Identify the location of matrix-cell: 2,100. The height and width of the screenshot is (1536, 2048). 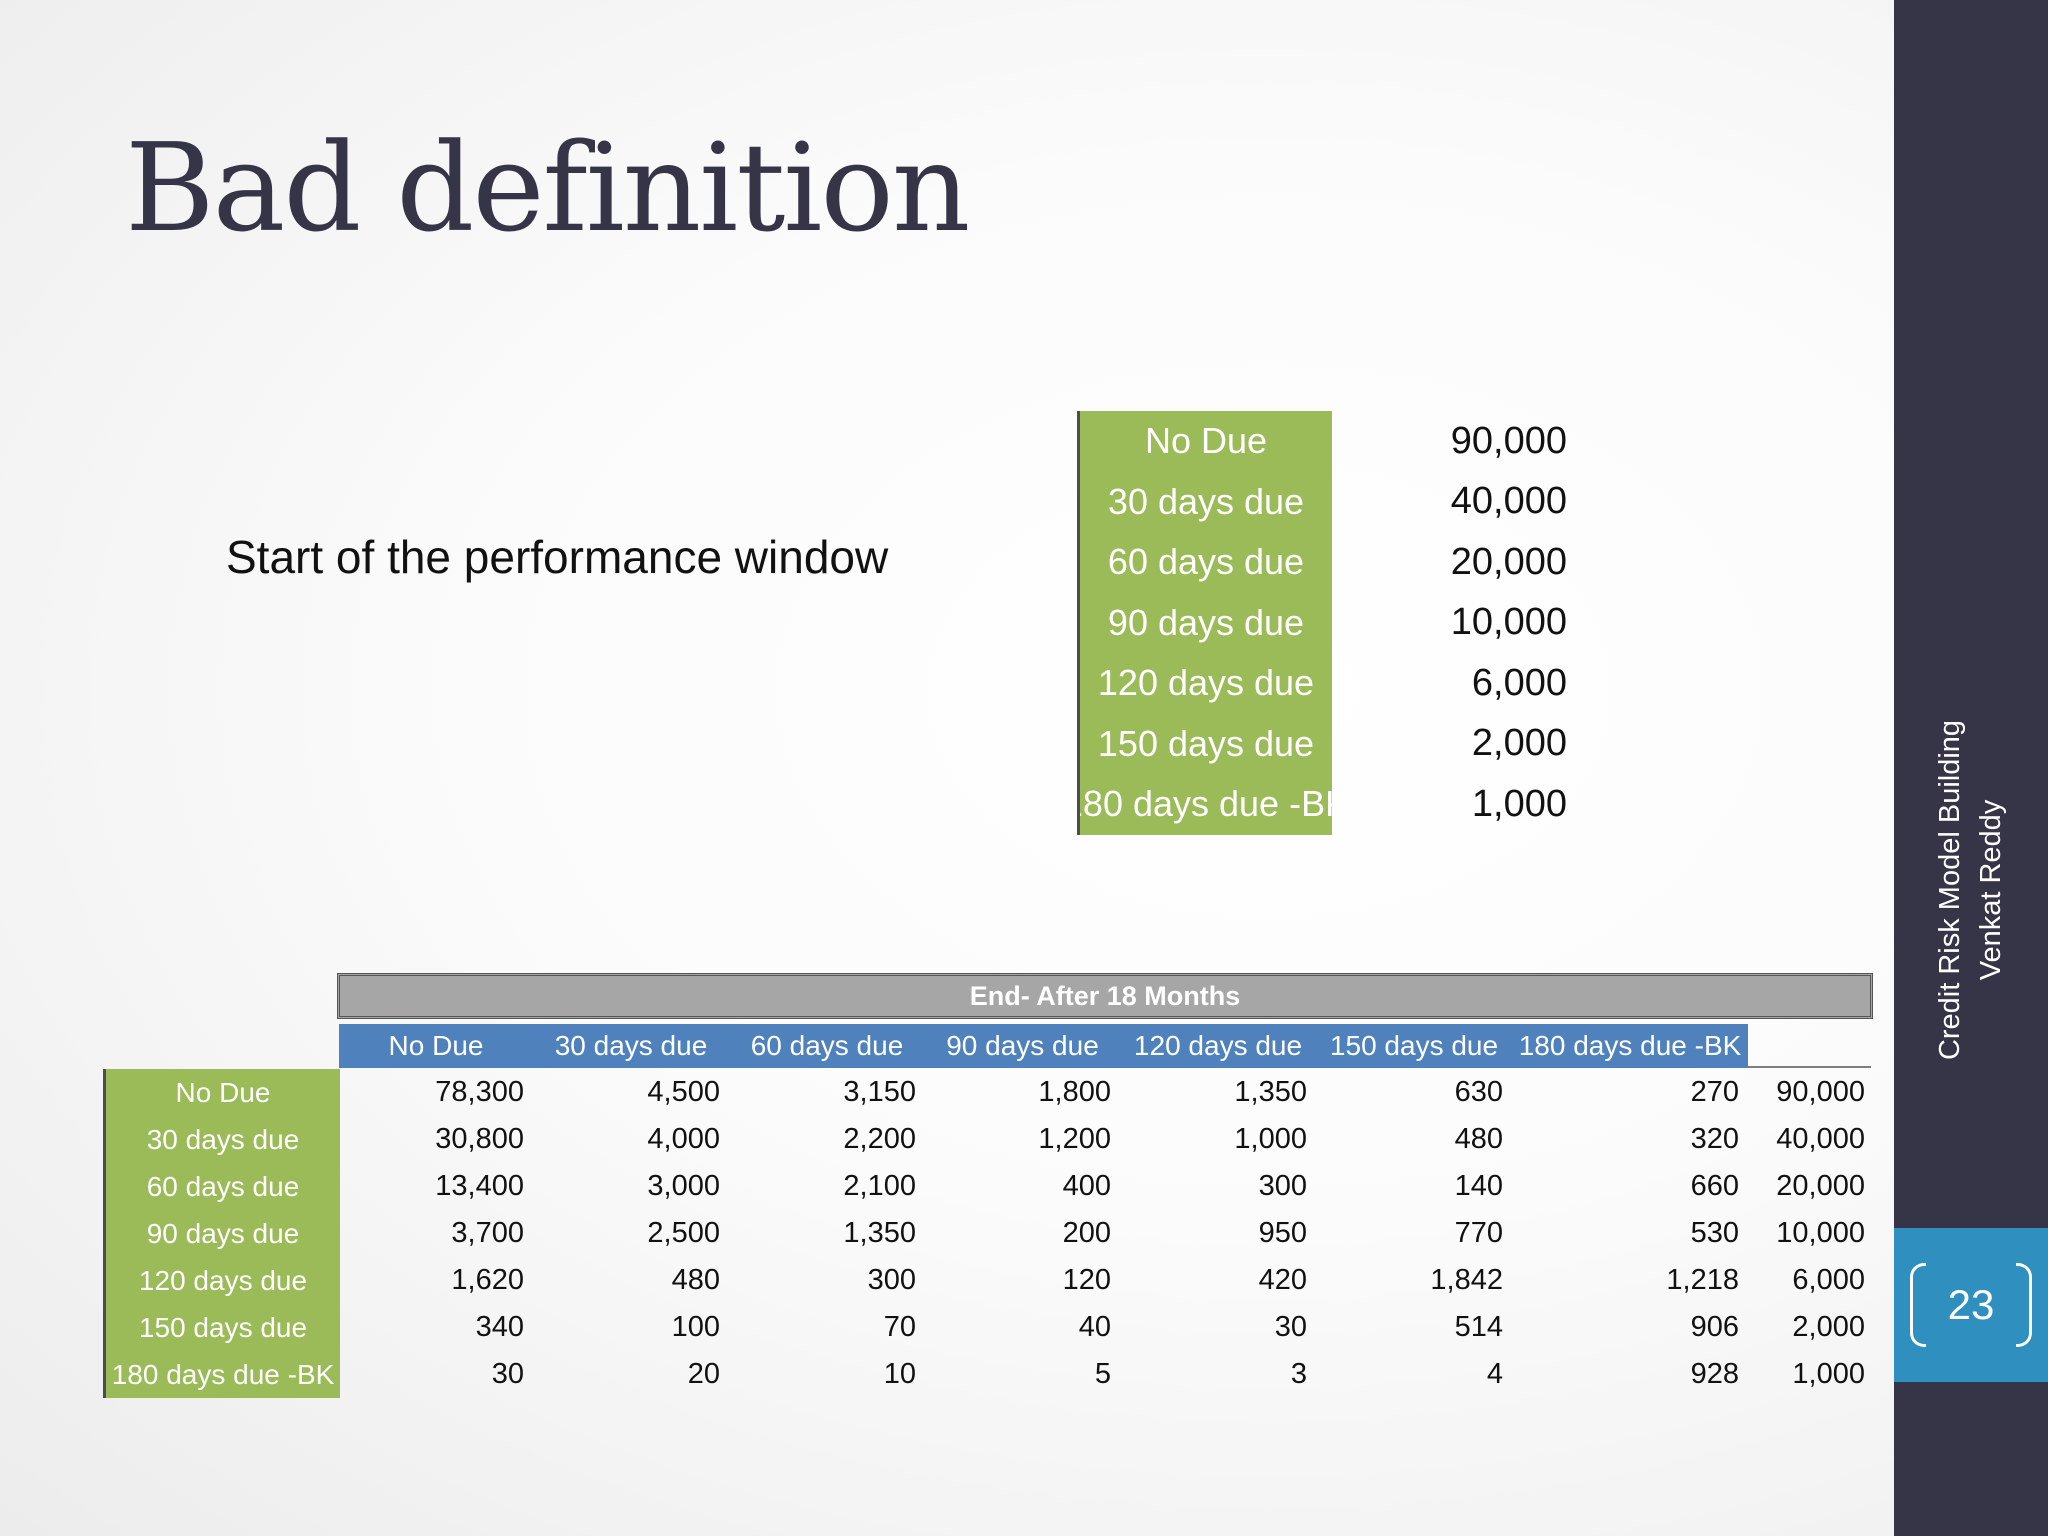
(879, 1186).